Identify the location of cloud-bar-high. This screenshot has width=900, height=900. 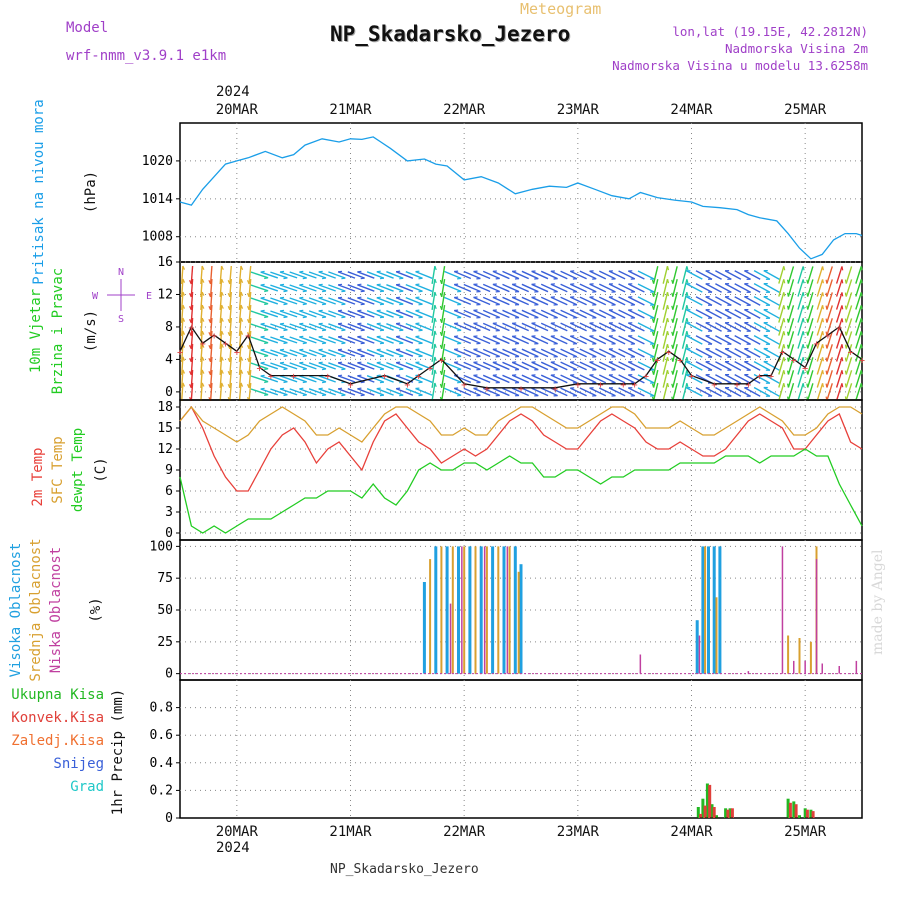
(424, 628).